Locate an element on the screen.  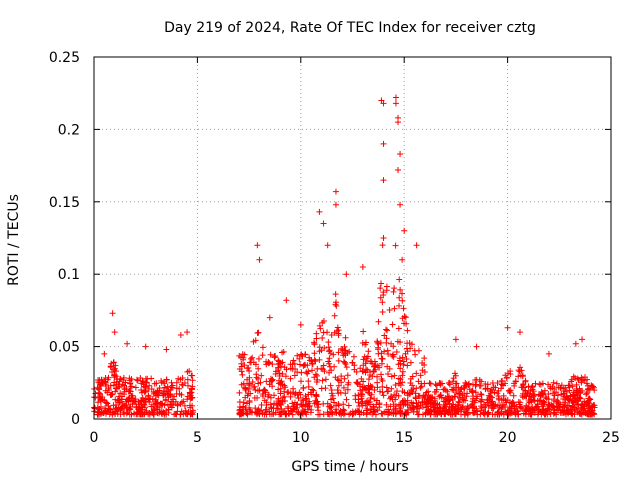
x-tick-label: 20 is located at coordinates (508, 438).